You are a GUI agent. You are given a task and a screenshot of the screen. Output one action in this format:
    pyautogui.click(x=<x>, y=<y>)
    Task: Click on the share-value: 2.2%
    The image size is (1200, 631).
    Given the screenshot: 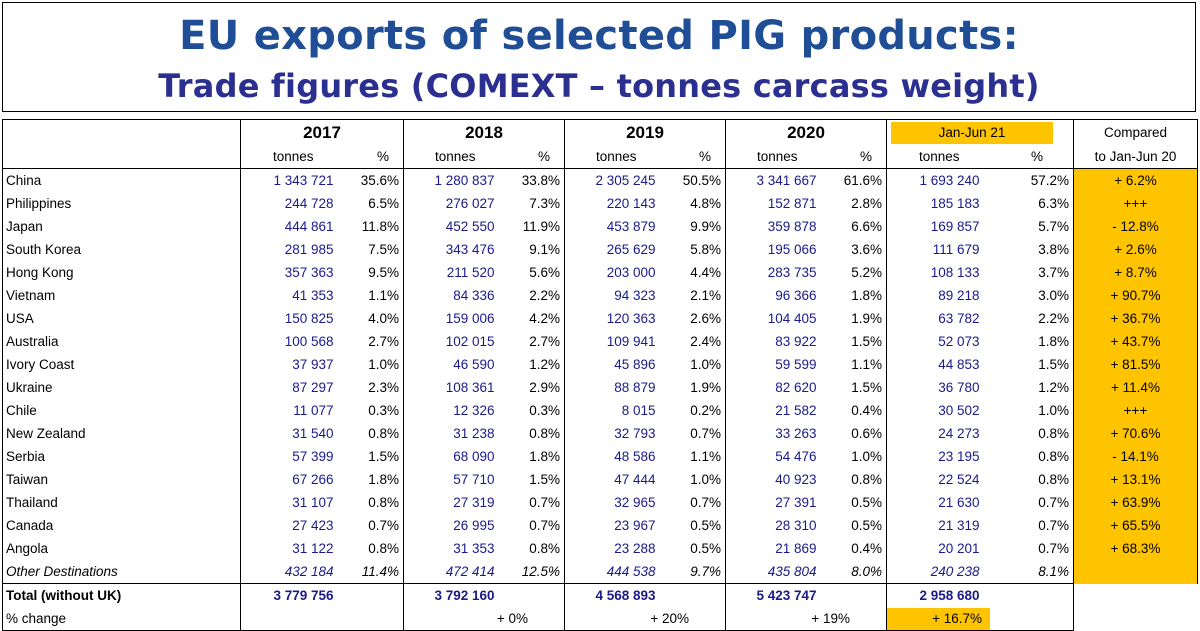 What is the action you would take?
    pyautogui.click(x=1032, y=318)
    